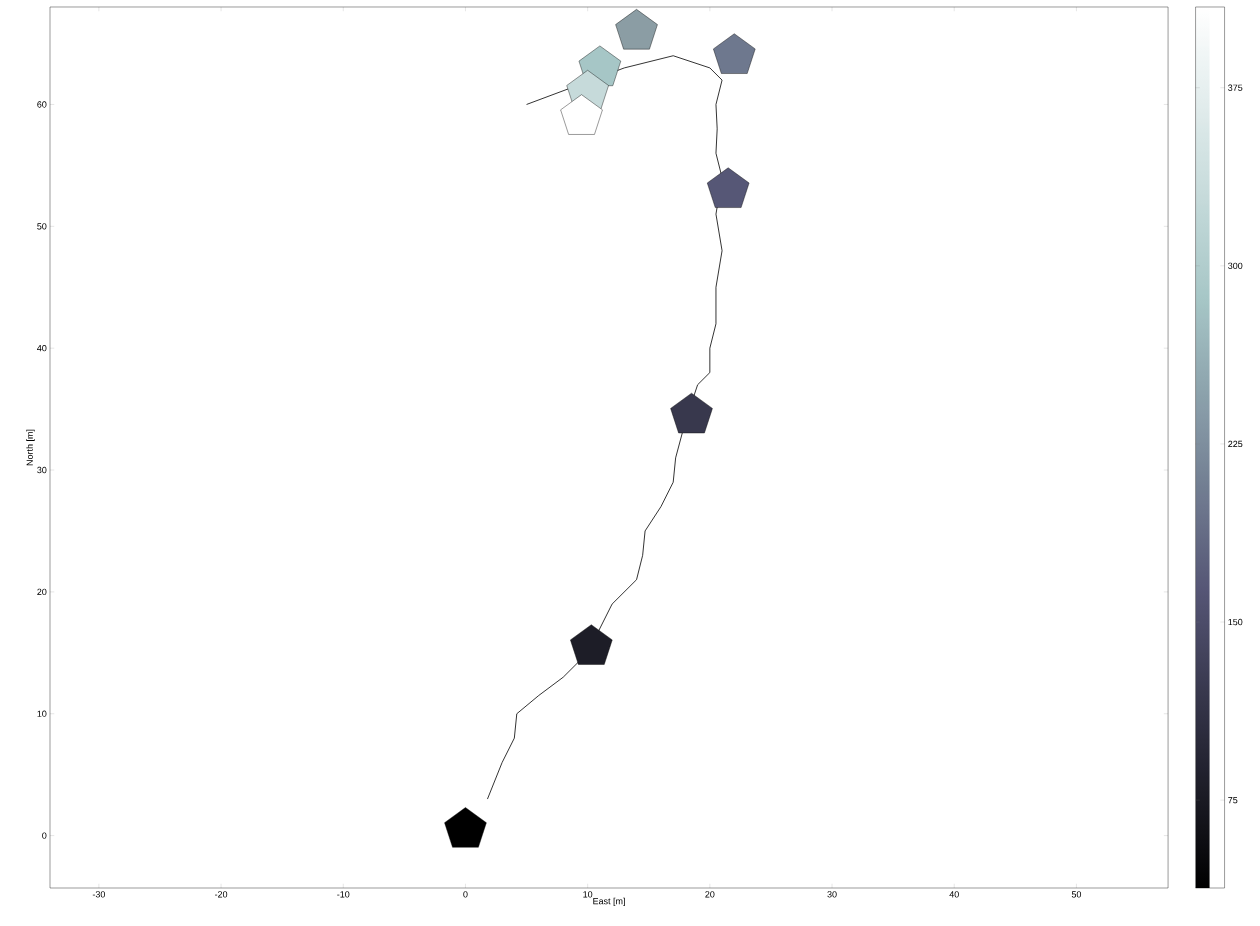 The height and width of the screenshot is (926, 1260). What do you see at coordinates (609, 902) in the screenshot?
I see `x-axis-title: East [m]` at bounding box center [609, 902].